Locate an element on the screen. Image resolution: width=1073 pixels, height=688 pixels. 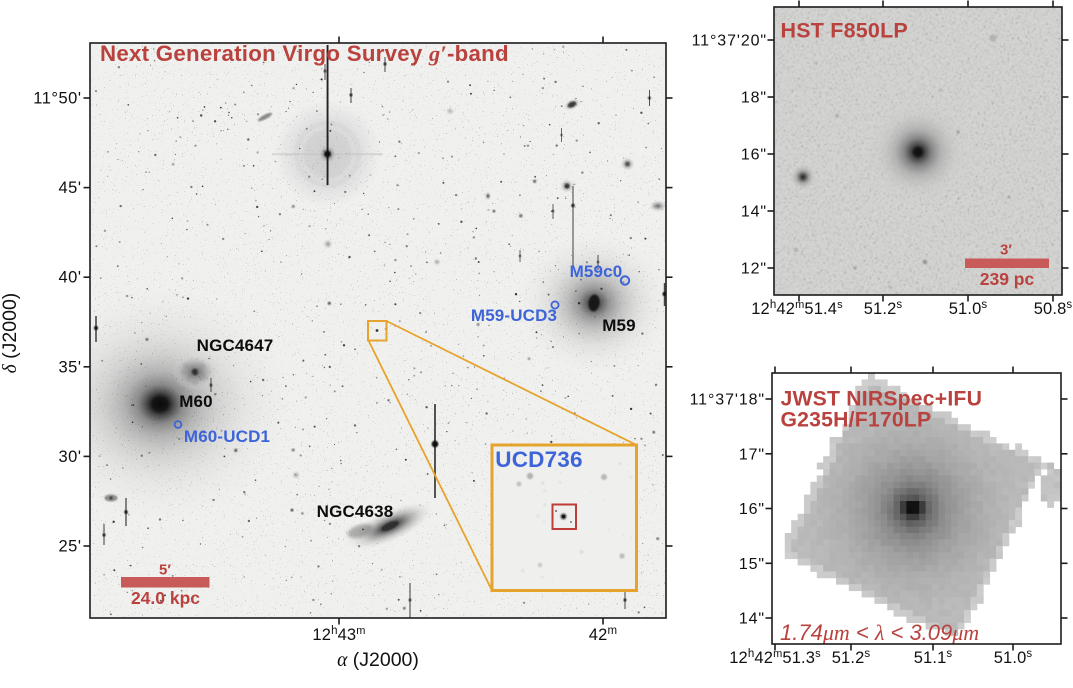
svg-text: 12h43m is located at coordinates (338, 634).